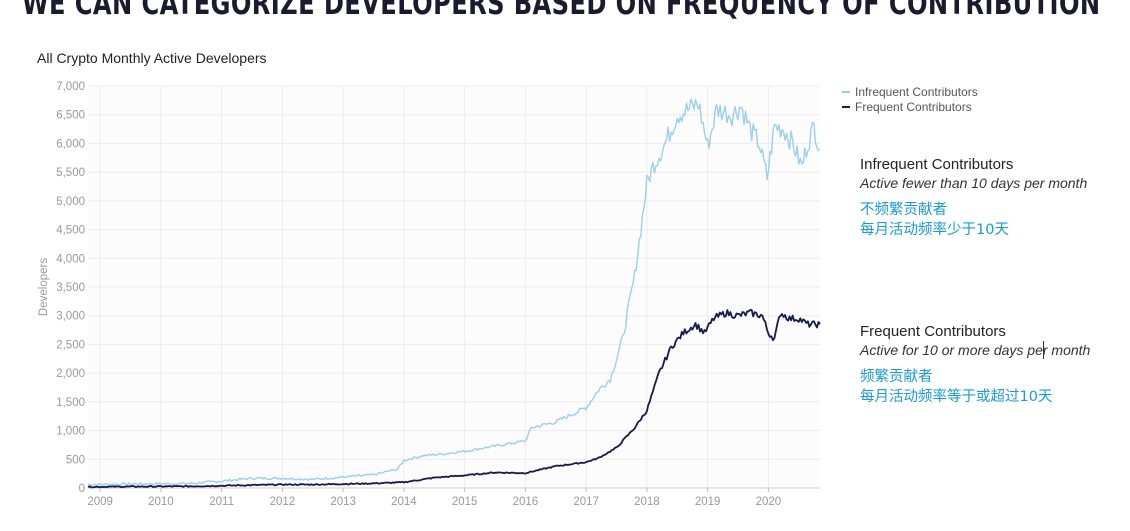 Image resolution: width=1130 pixels, height=531 pixels. What do you see at coordinates (465, 502) in the screenshot?
I see `x-tick-label: 2015` at bounding box center [465, 502].